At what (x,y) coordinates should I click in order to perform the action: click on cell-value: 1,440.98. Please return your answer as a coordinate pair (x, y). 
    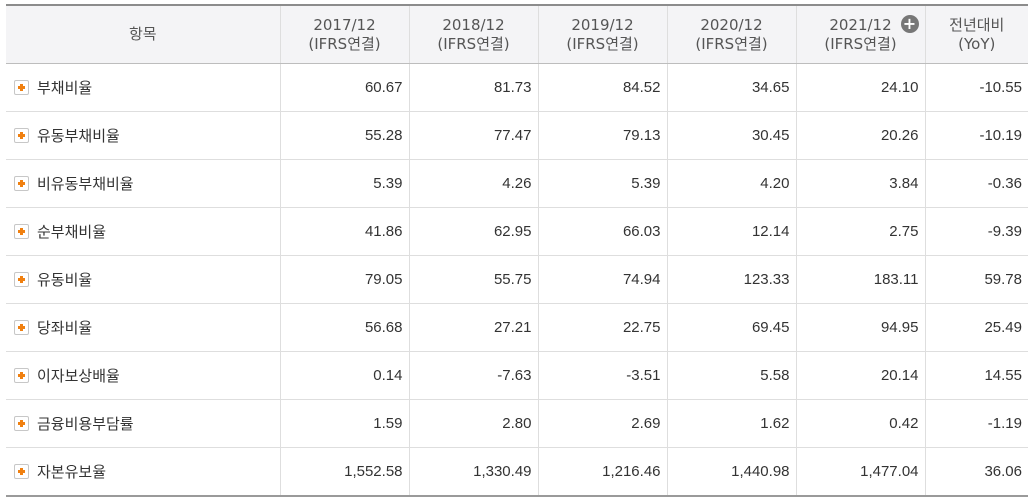
    Looking at the image, I should click on (760, 471).